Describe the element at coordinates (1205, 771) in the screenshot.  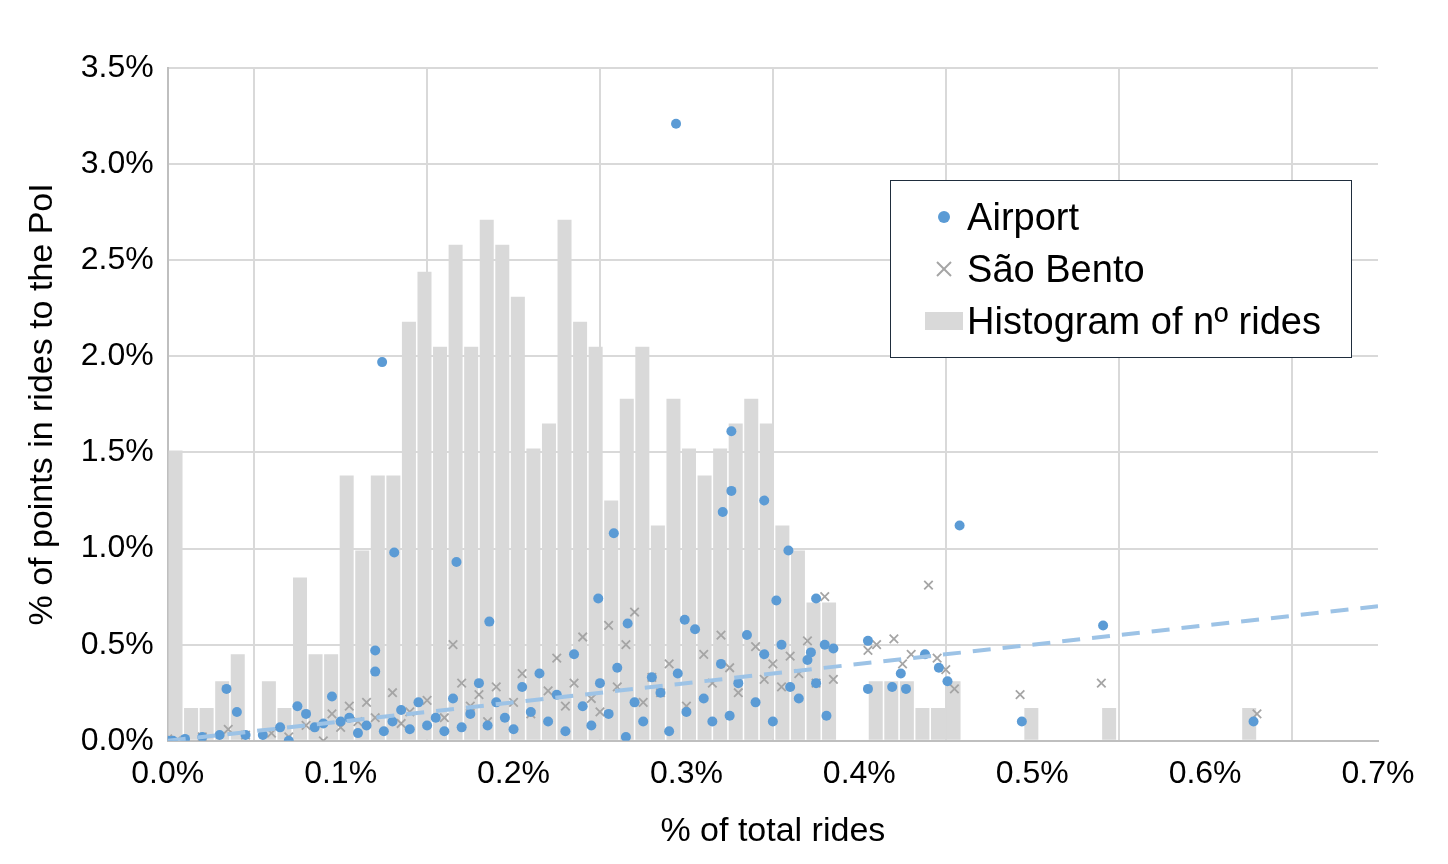
I see `x-tick-label: 0.6%` at that location.